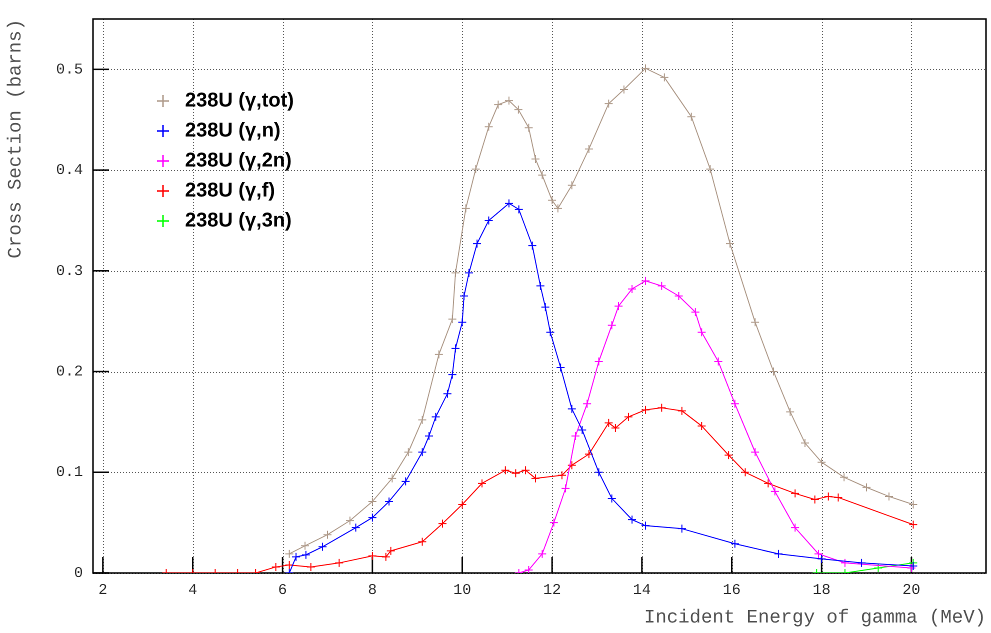 This screenshot has width=991, height=633. Describe the element at coordinates (815, 617) in the screenshot. I see `x-axis-title: Incident Energy of gamma (MeV)` at that location.